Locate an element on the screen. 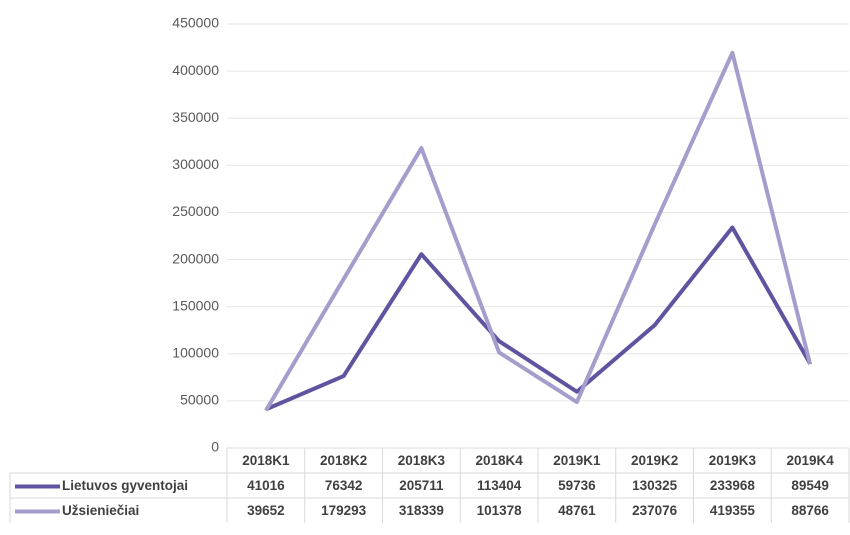  table-value: 39652 is located at coordinates (266, 510).